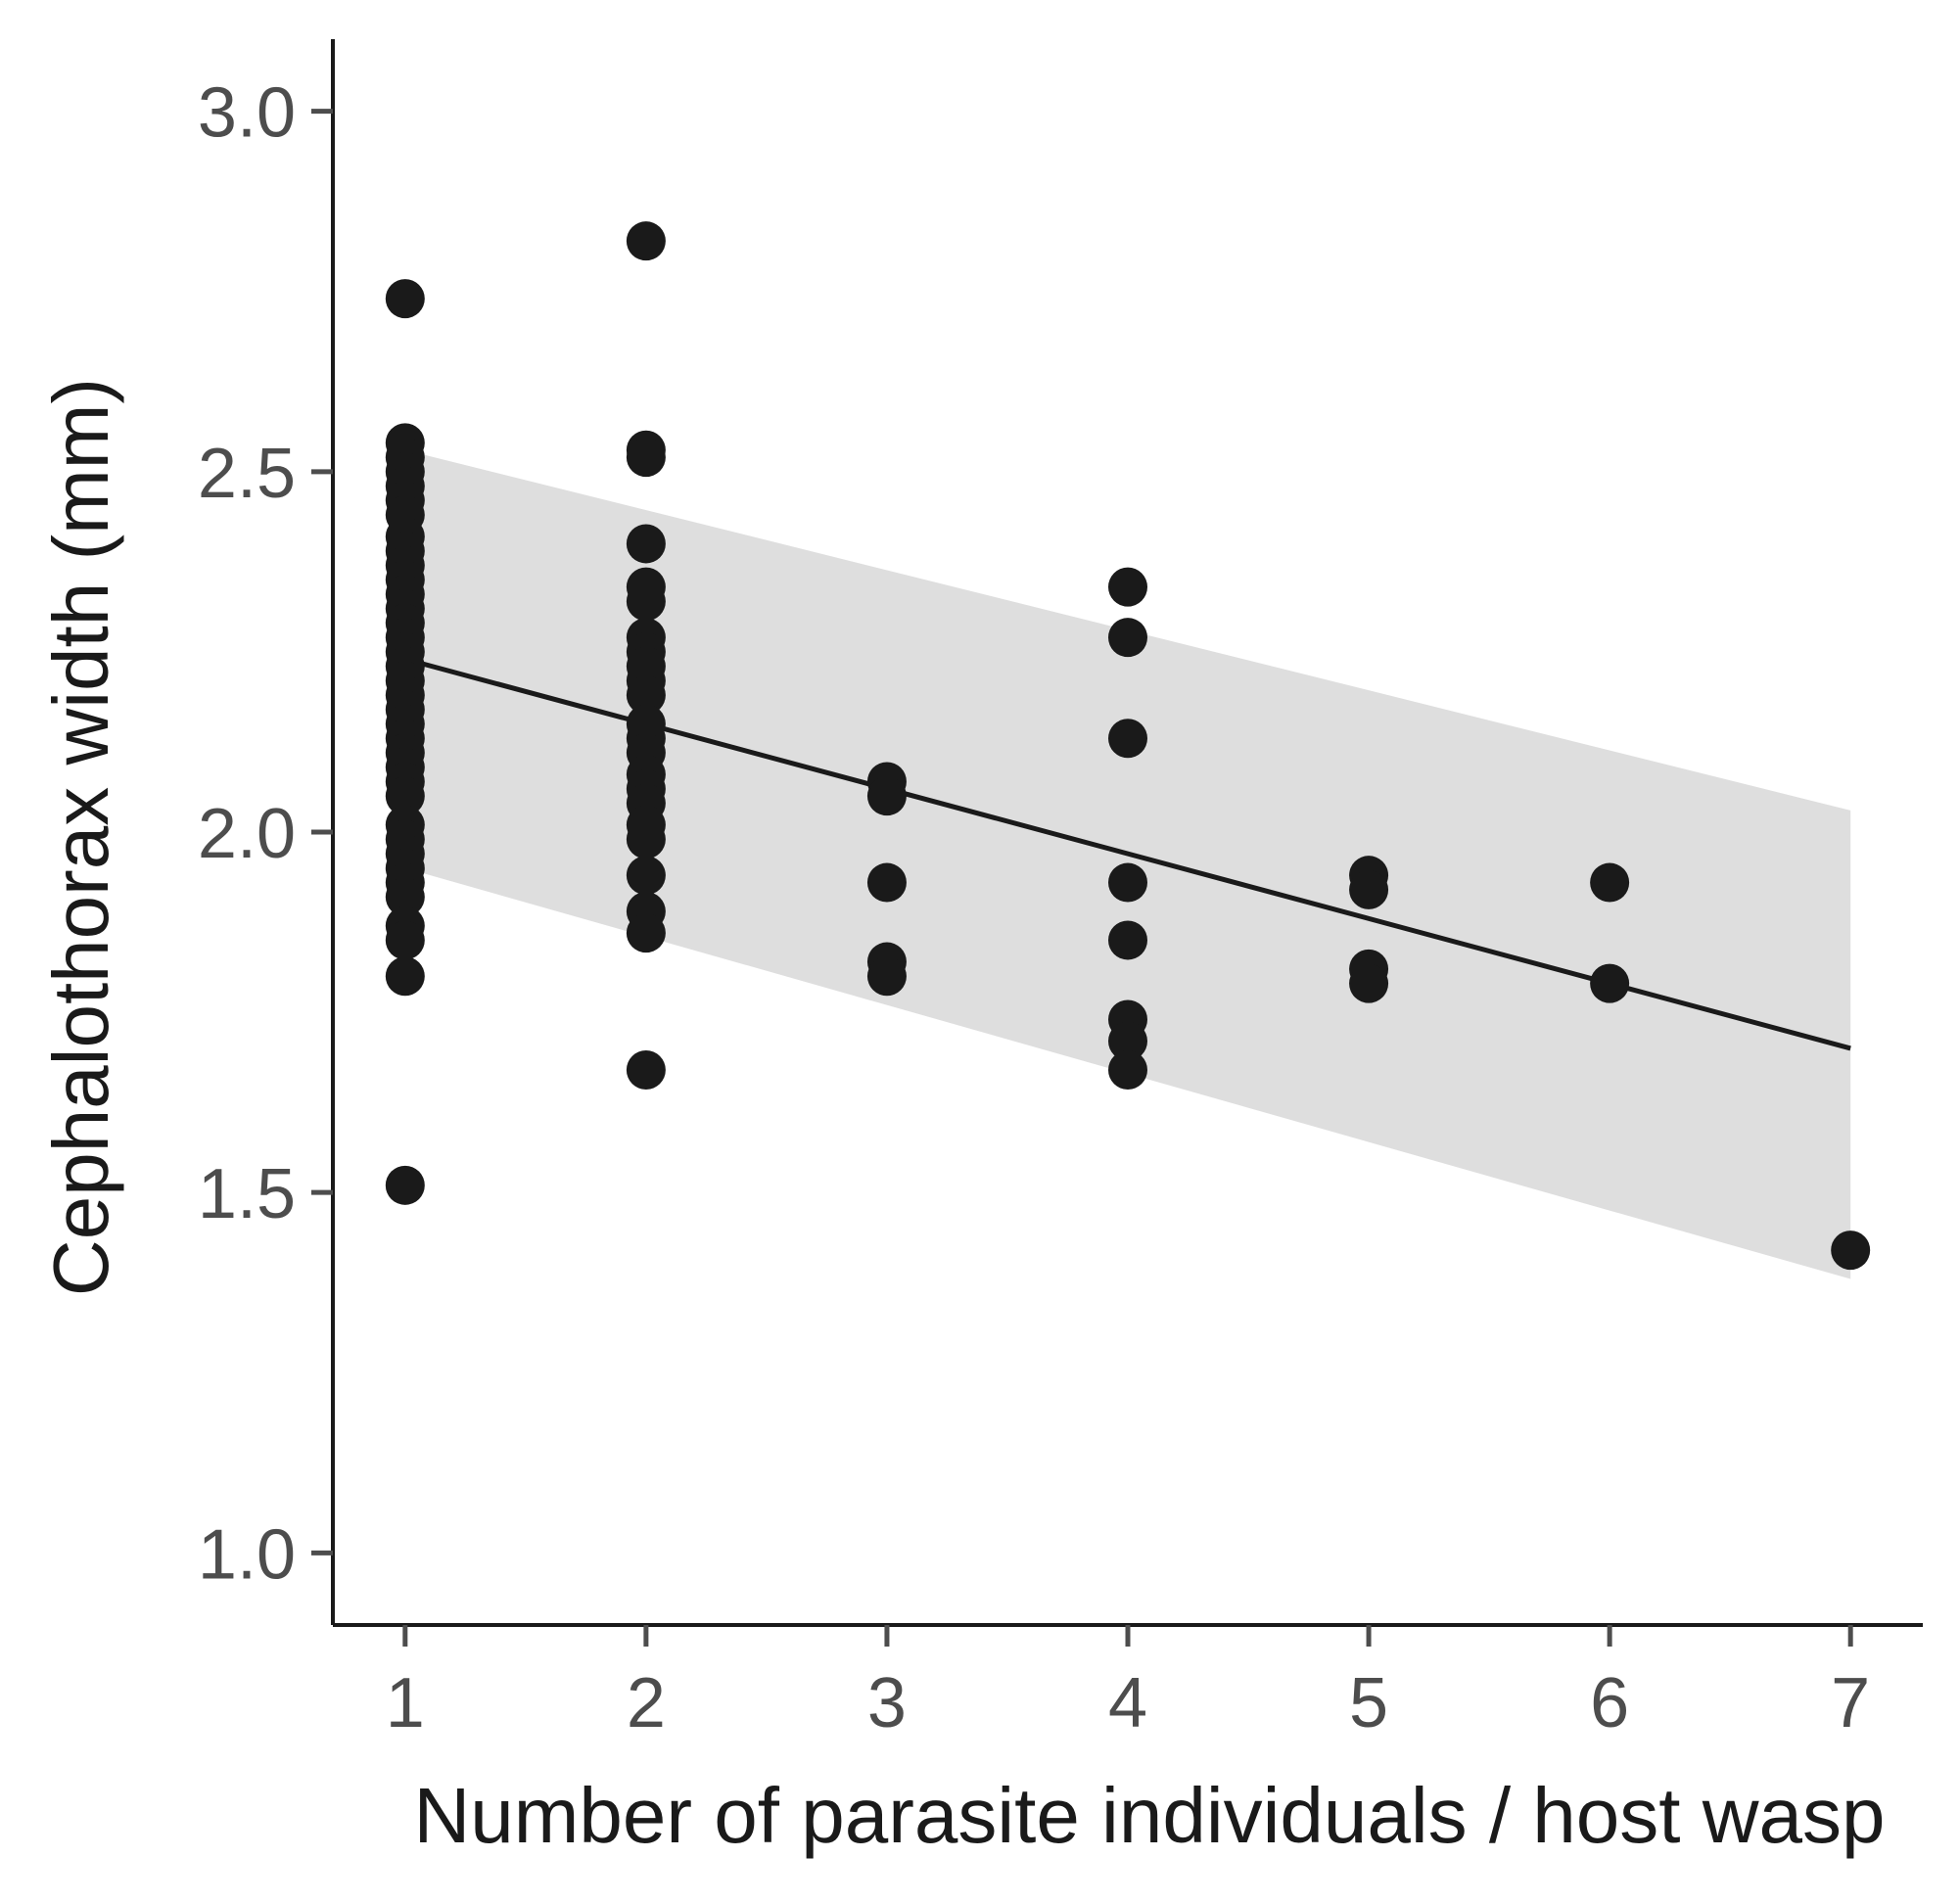 This screenshot has height=1904, width=1960. Describe the element at coordinates (1368, 1703) in the screenshot. I see `x-tick-label: 5` at that location.